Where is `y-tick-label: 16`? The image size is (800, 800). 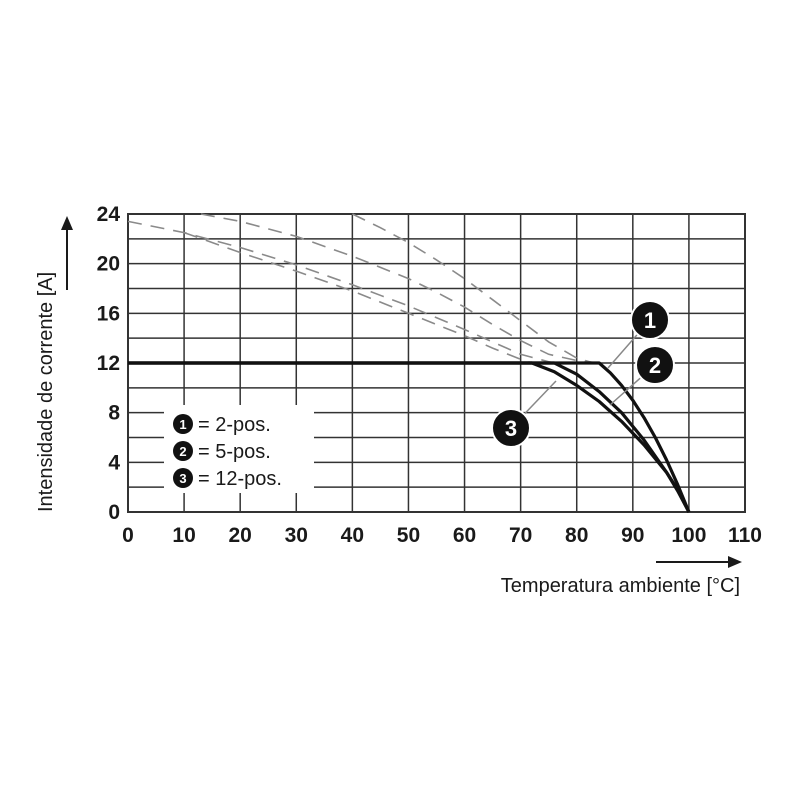
y-tick-label: 16 is located at coordinates (108, 313).